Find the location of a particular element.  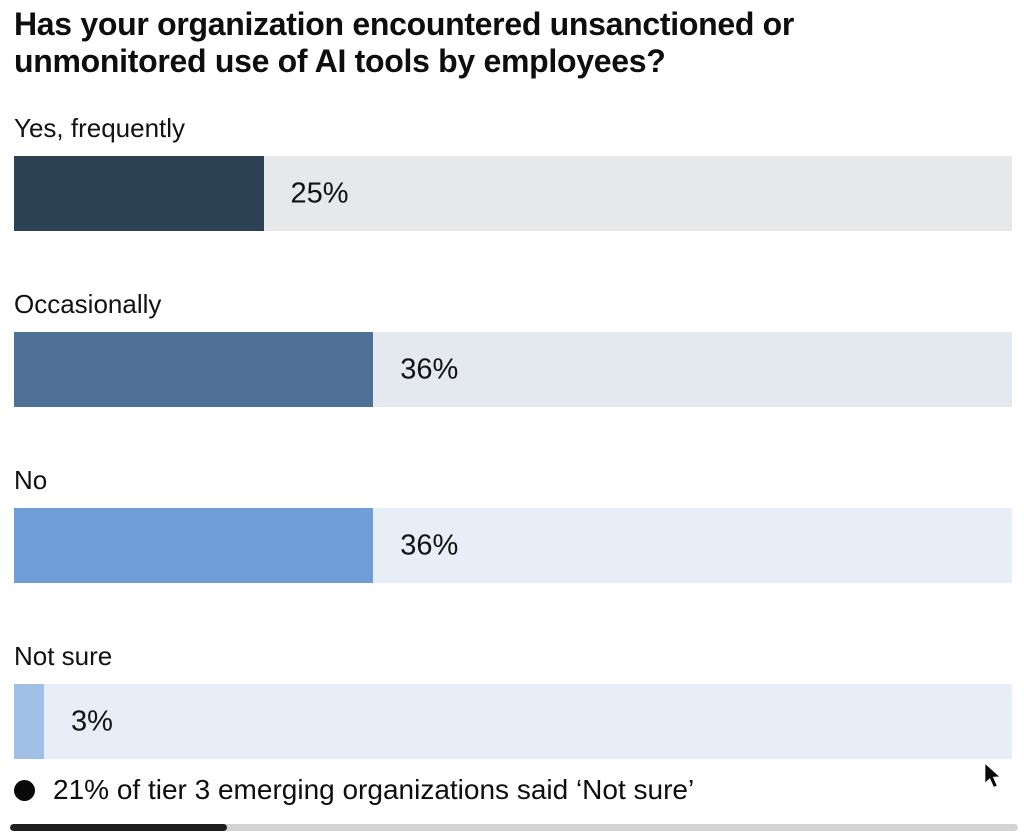

bar-row-not-sure: Not sure 3% is located at coordinates (513, 700).